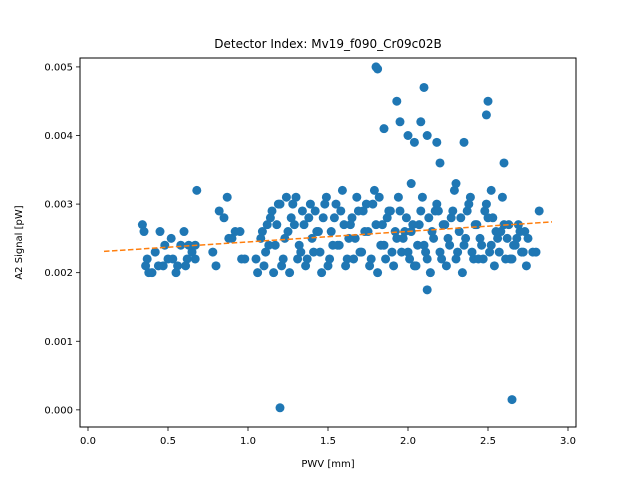 This screenshot has height=480, width=640. Describe the element at coordinates (408, 441) in the screenshot. I see `x-tick-label: 2.0` at that location.